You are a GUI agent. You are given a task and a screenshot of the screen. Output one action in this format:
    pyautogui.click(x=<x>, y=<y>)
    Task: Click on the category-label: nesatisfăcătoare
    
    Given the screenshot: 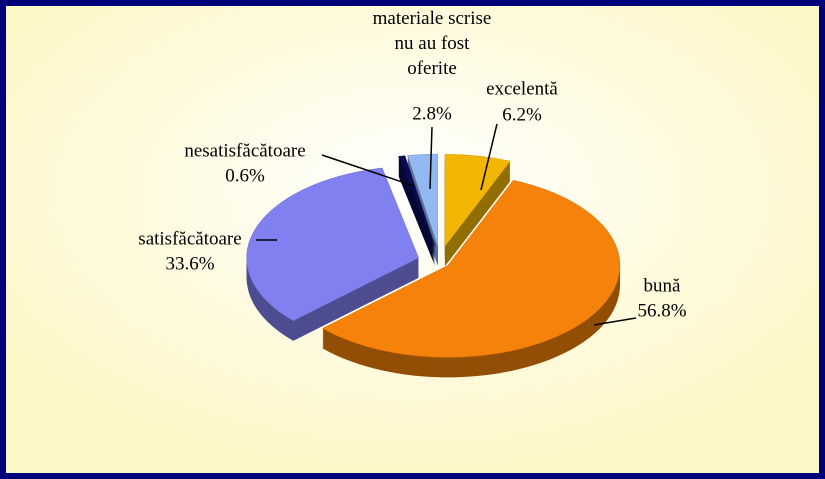 What is the action you would take?
    pyautogui.click(x=244, y=150)
    